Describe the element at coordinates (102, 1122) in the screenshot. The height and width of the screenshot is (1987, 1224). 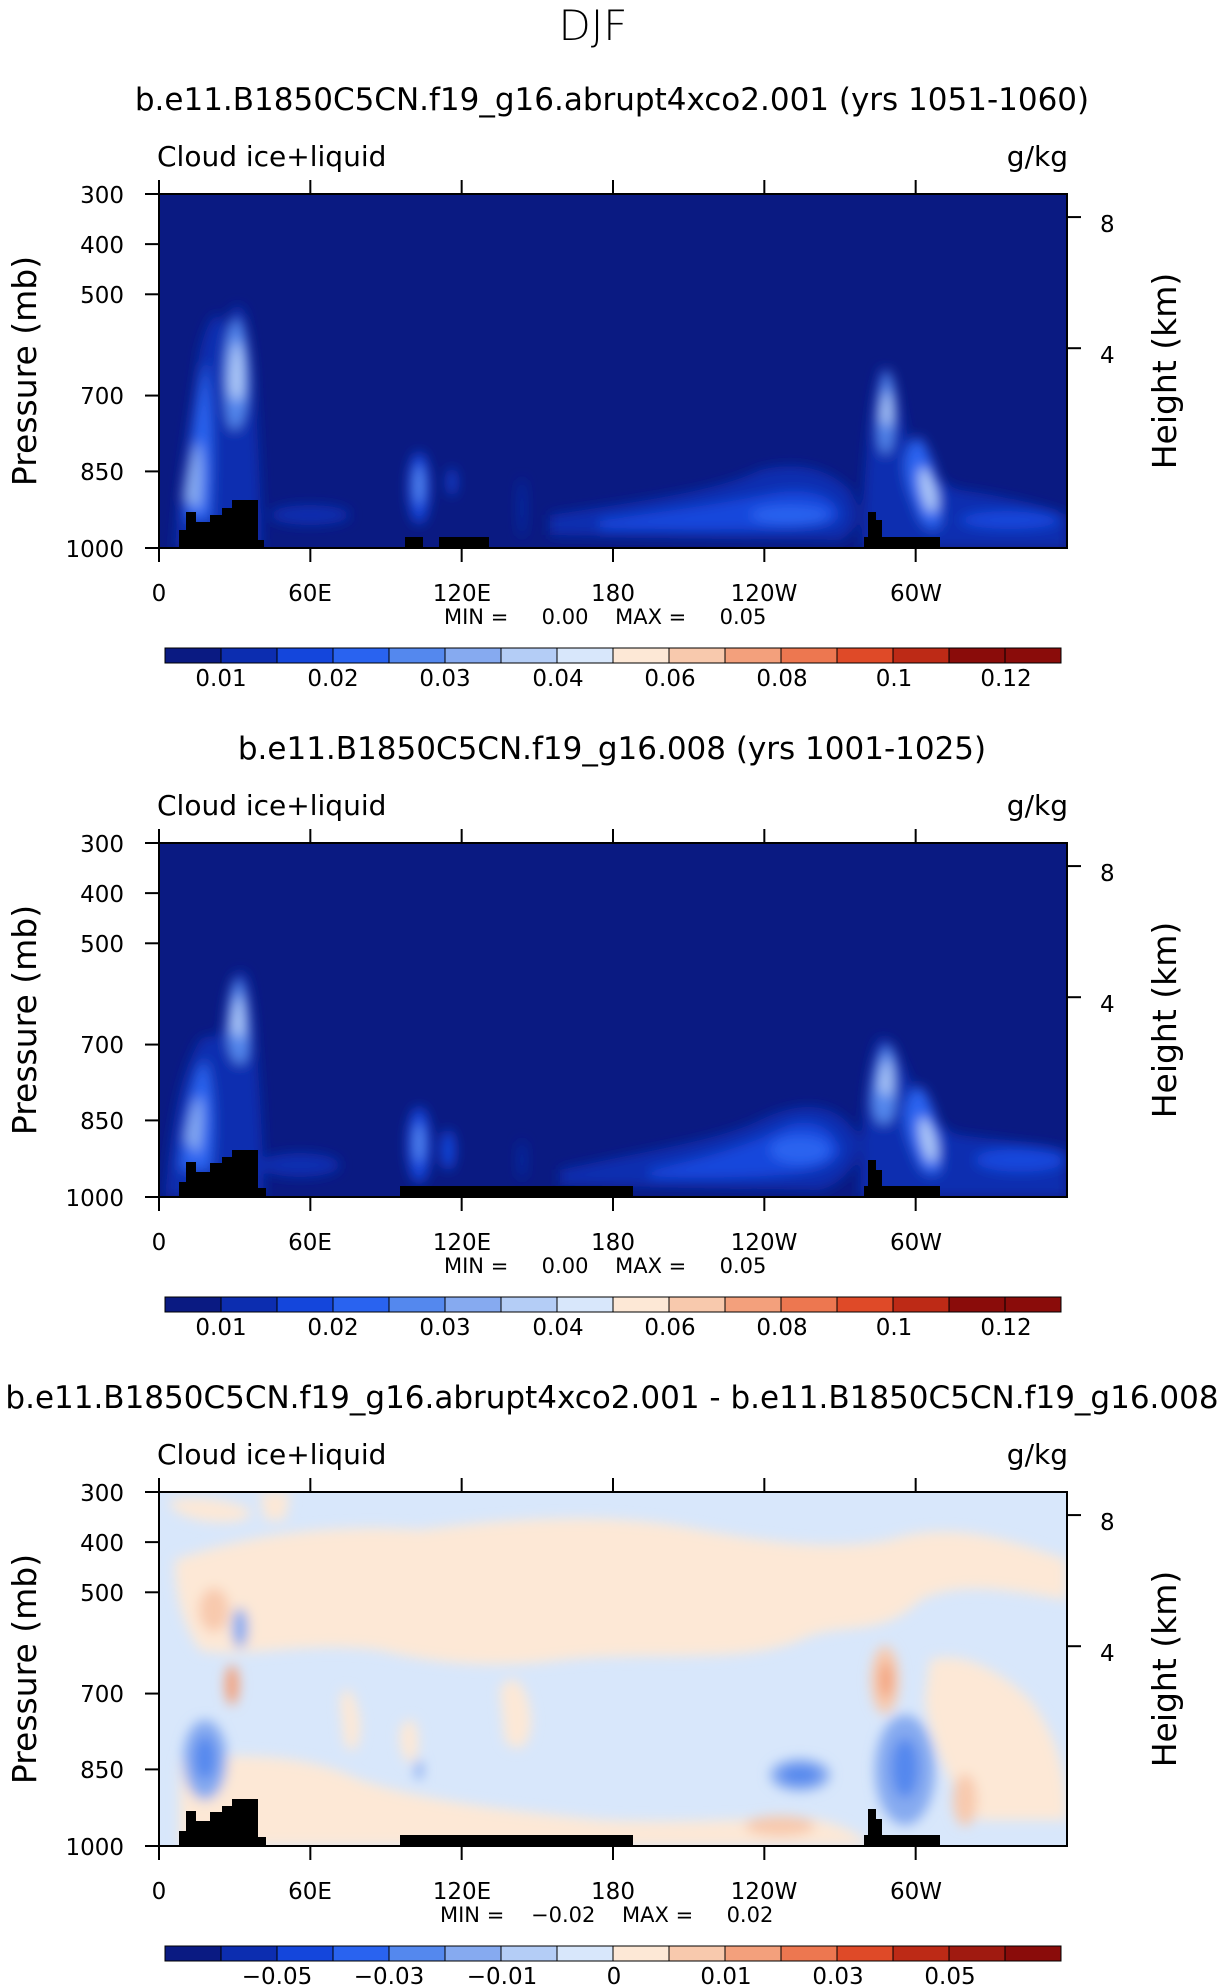
I see `panel-2-ytick-850: 850` at that location.